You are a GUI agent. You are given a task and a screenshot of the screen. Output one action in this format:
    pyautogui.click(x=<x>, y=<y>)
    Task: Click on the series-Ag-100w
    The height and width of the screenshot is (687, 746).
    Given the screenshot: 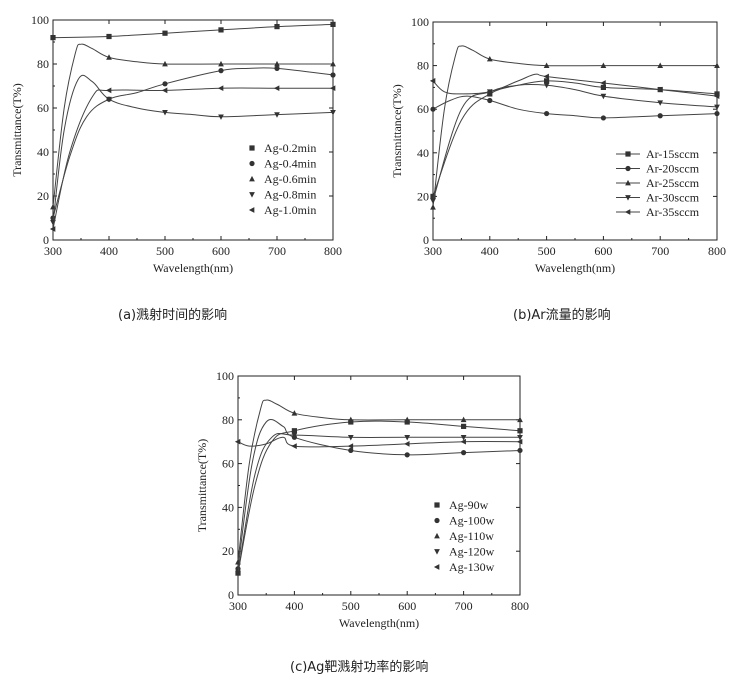 What is the action you would take?
    pyautogui.click(x=379, y=495)
    